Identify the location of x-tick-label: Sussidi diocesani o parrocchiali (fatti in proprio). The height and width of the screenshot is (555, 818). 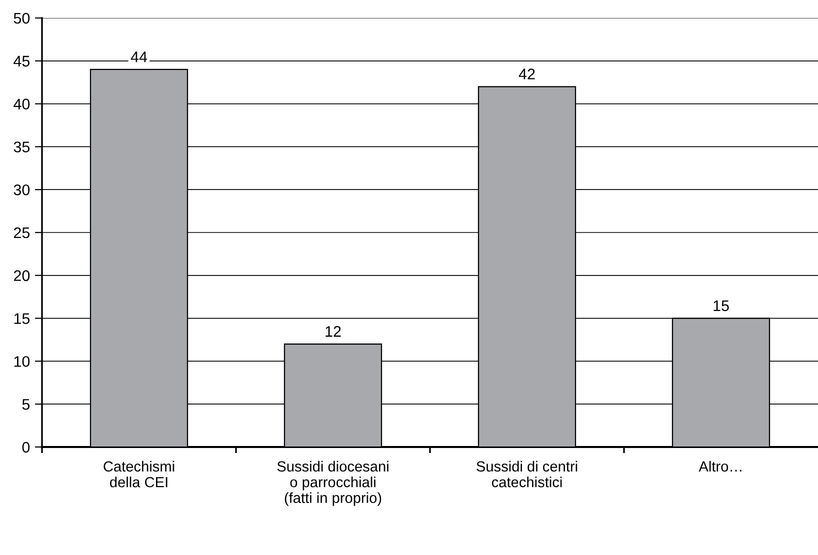
(332, 483).